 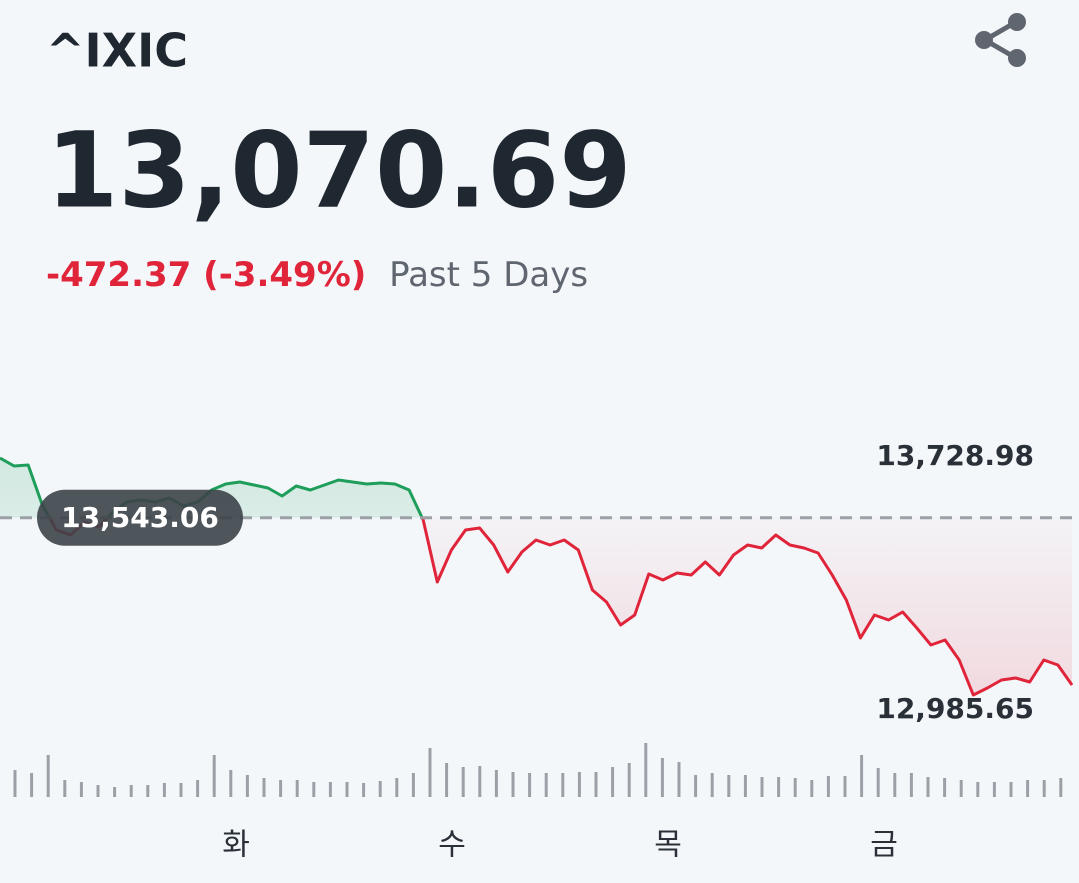 I want to click on high-label: 13,728.98, so click(x=955, y=455).